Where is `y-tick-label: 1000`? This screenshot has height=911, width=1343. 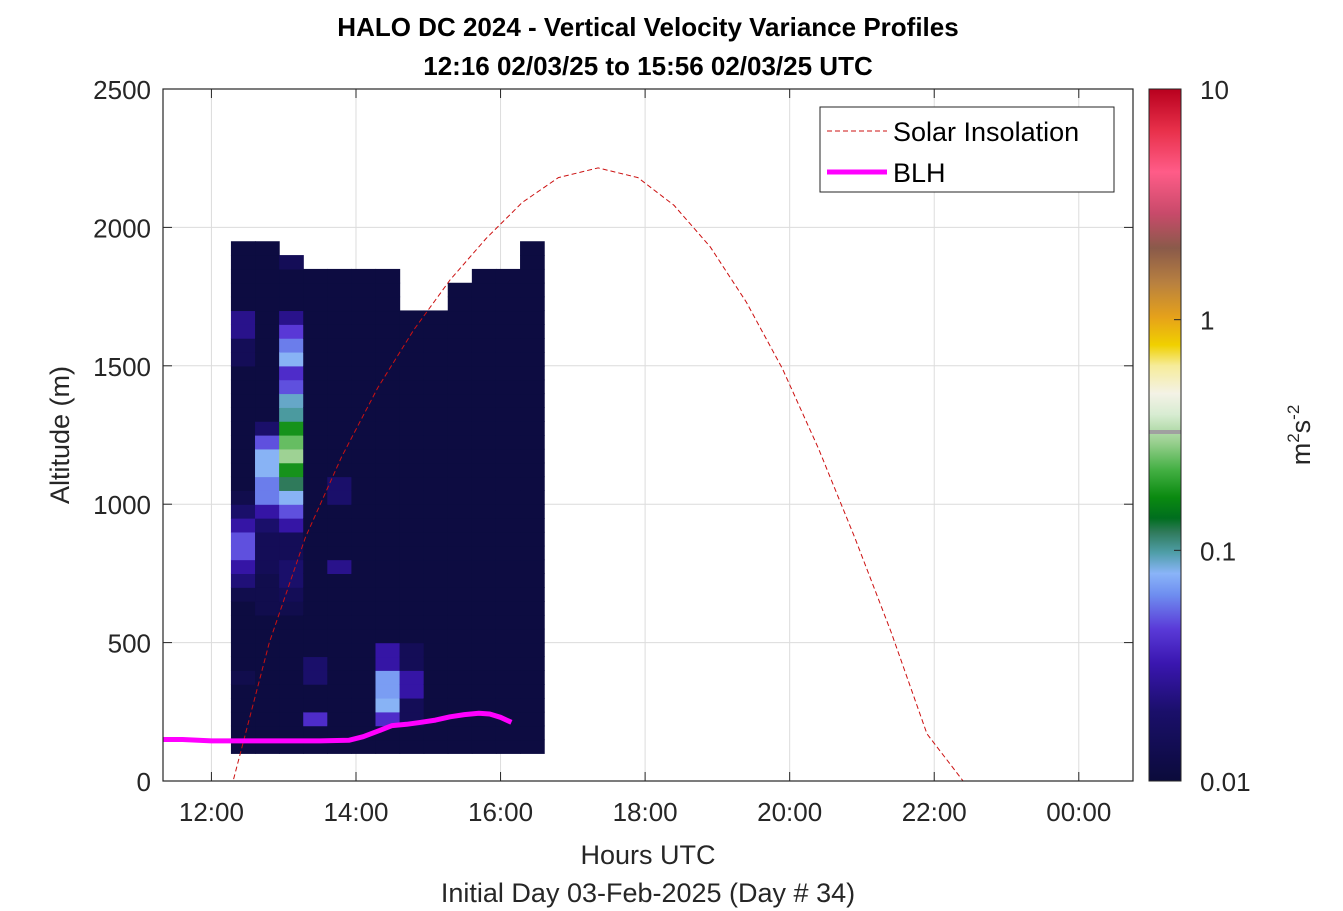
y-tick-label: 1000 is located at coordinates (122, 505).